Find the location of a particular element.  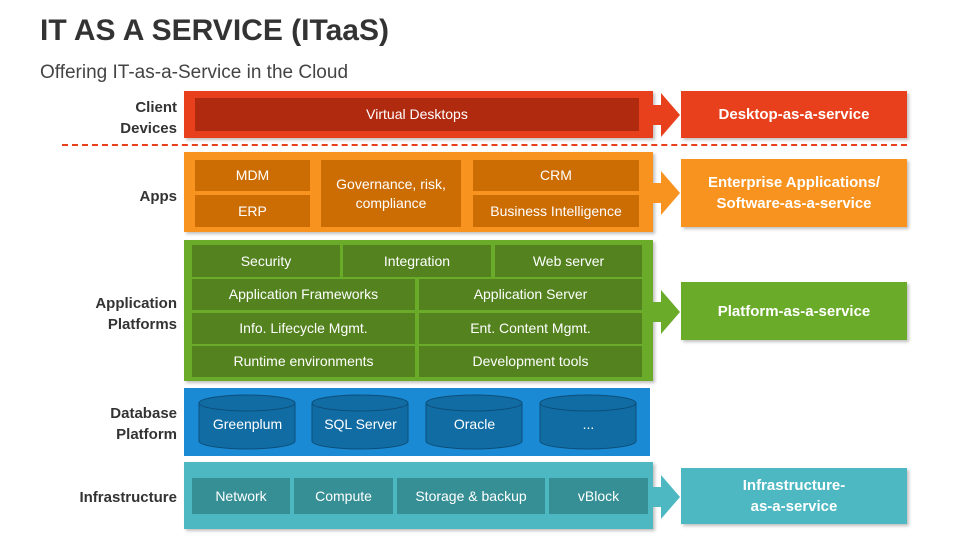

cell-business-intelligence: Business Intelligence is located at coordinates (556, 211).